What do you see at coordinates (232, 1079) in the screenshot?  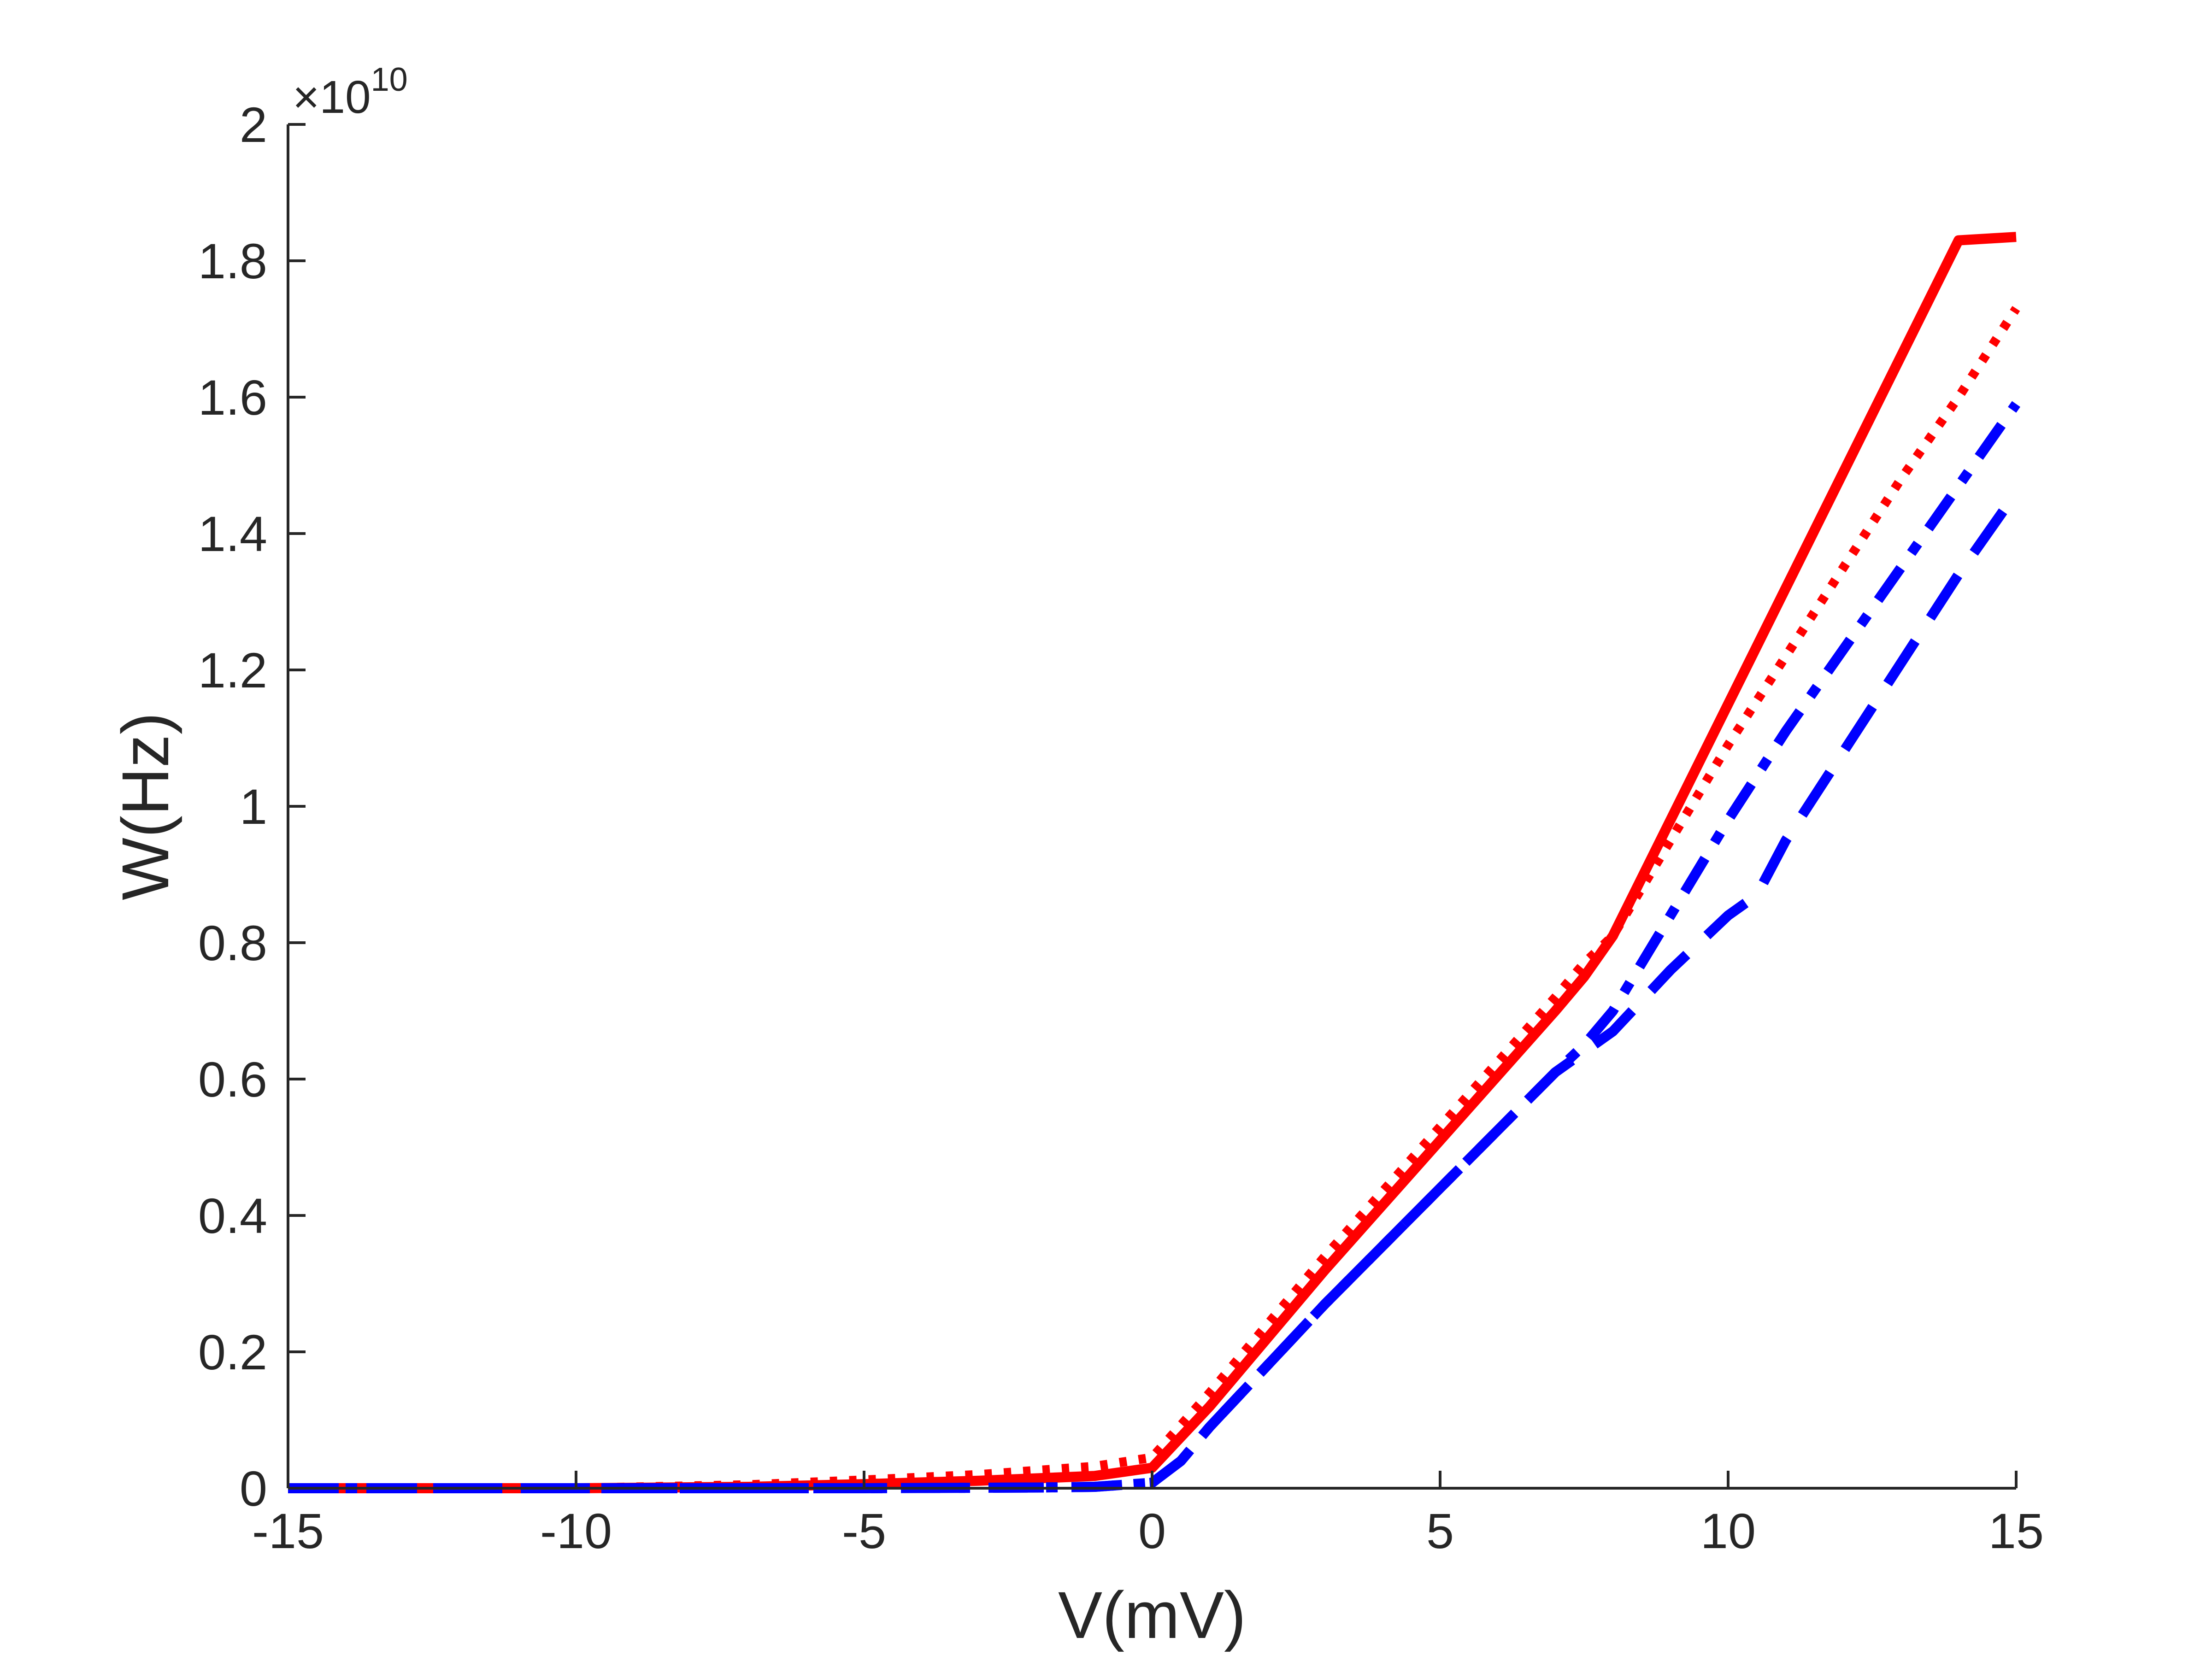 I see `y-tick-label: 0.6` at bounding box center [232, 1079].